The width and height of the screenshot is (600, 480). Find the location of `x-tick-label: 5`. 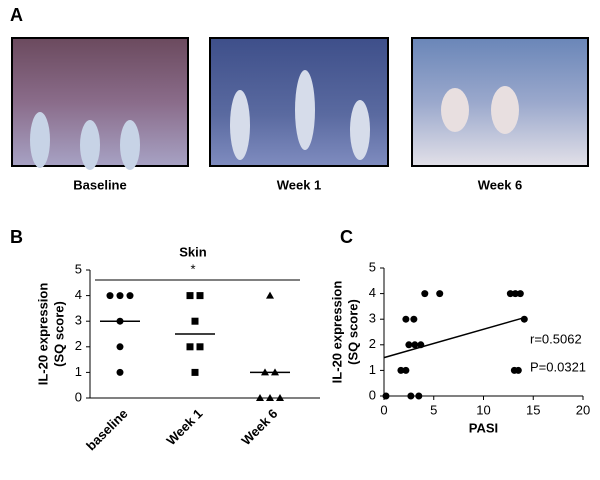

x-tick-label: 5 is located at coordinates (433, 409).